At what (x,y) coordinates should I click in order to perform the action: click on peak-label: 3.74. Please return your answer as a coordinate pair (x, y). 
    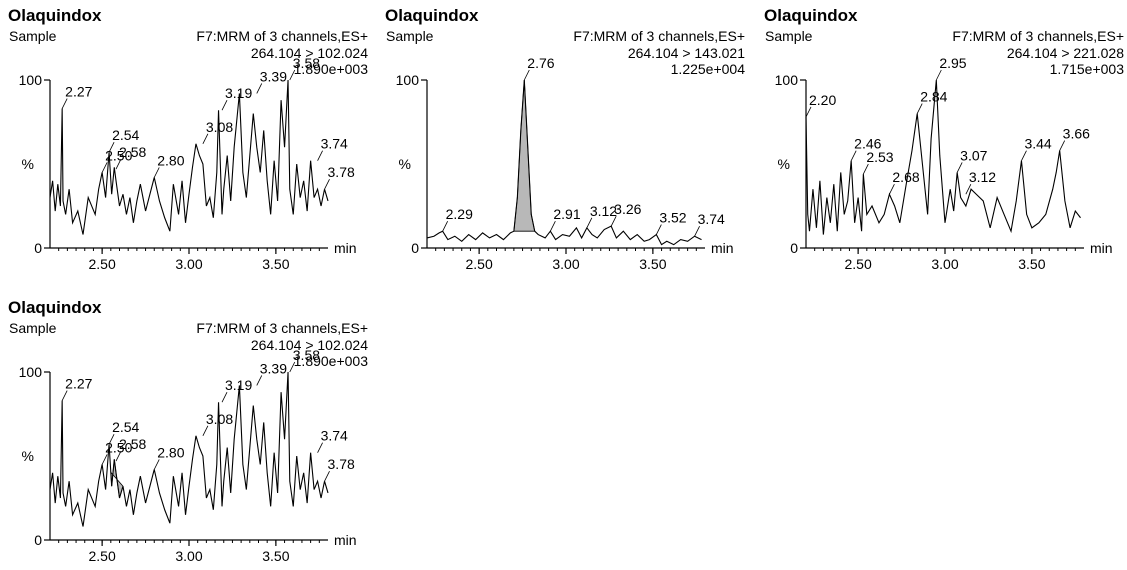
    Looking at the image, I should click on (334, 436).